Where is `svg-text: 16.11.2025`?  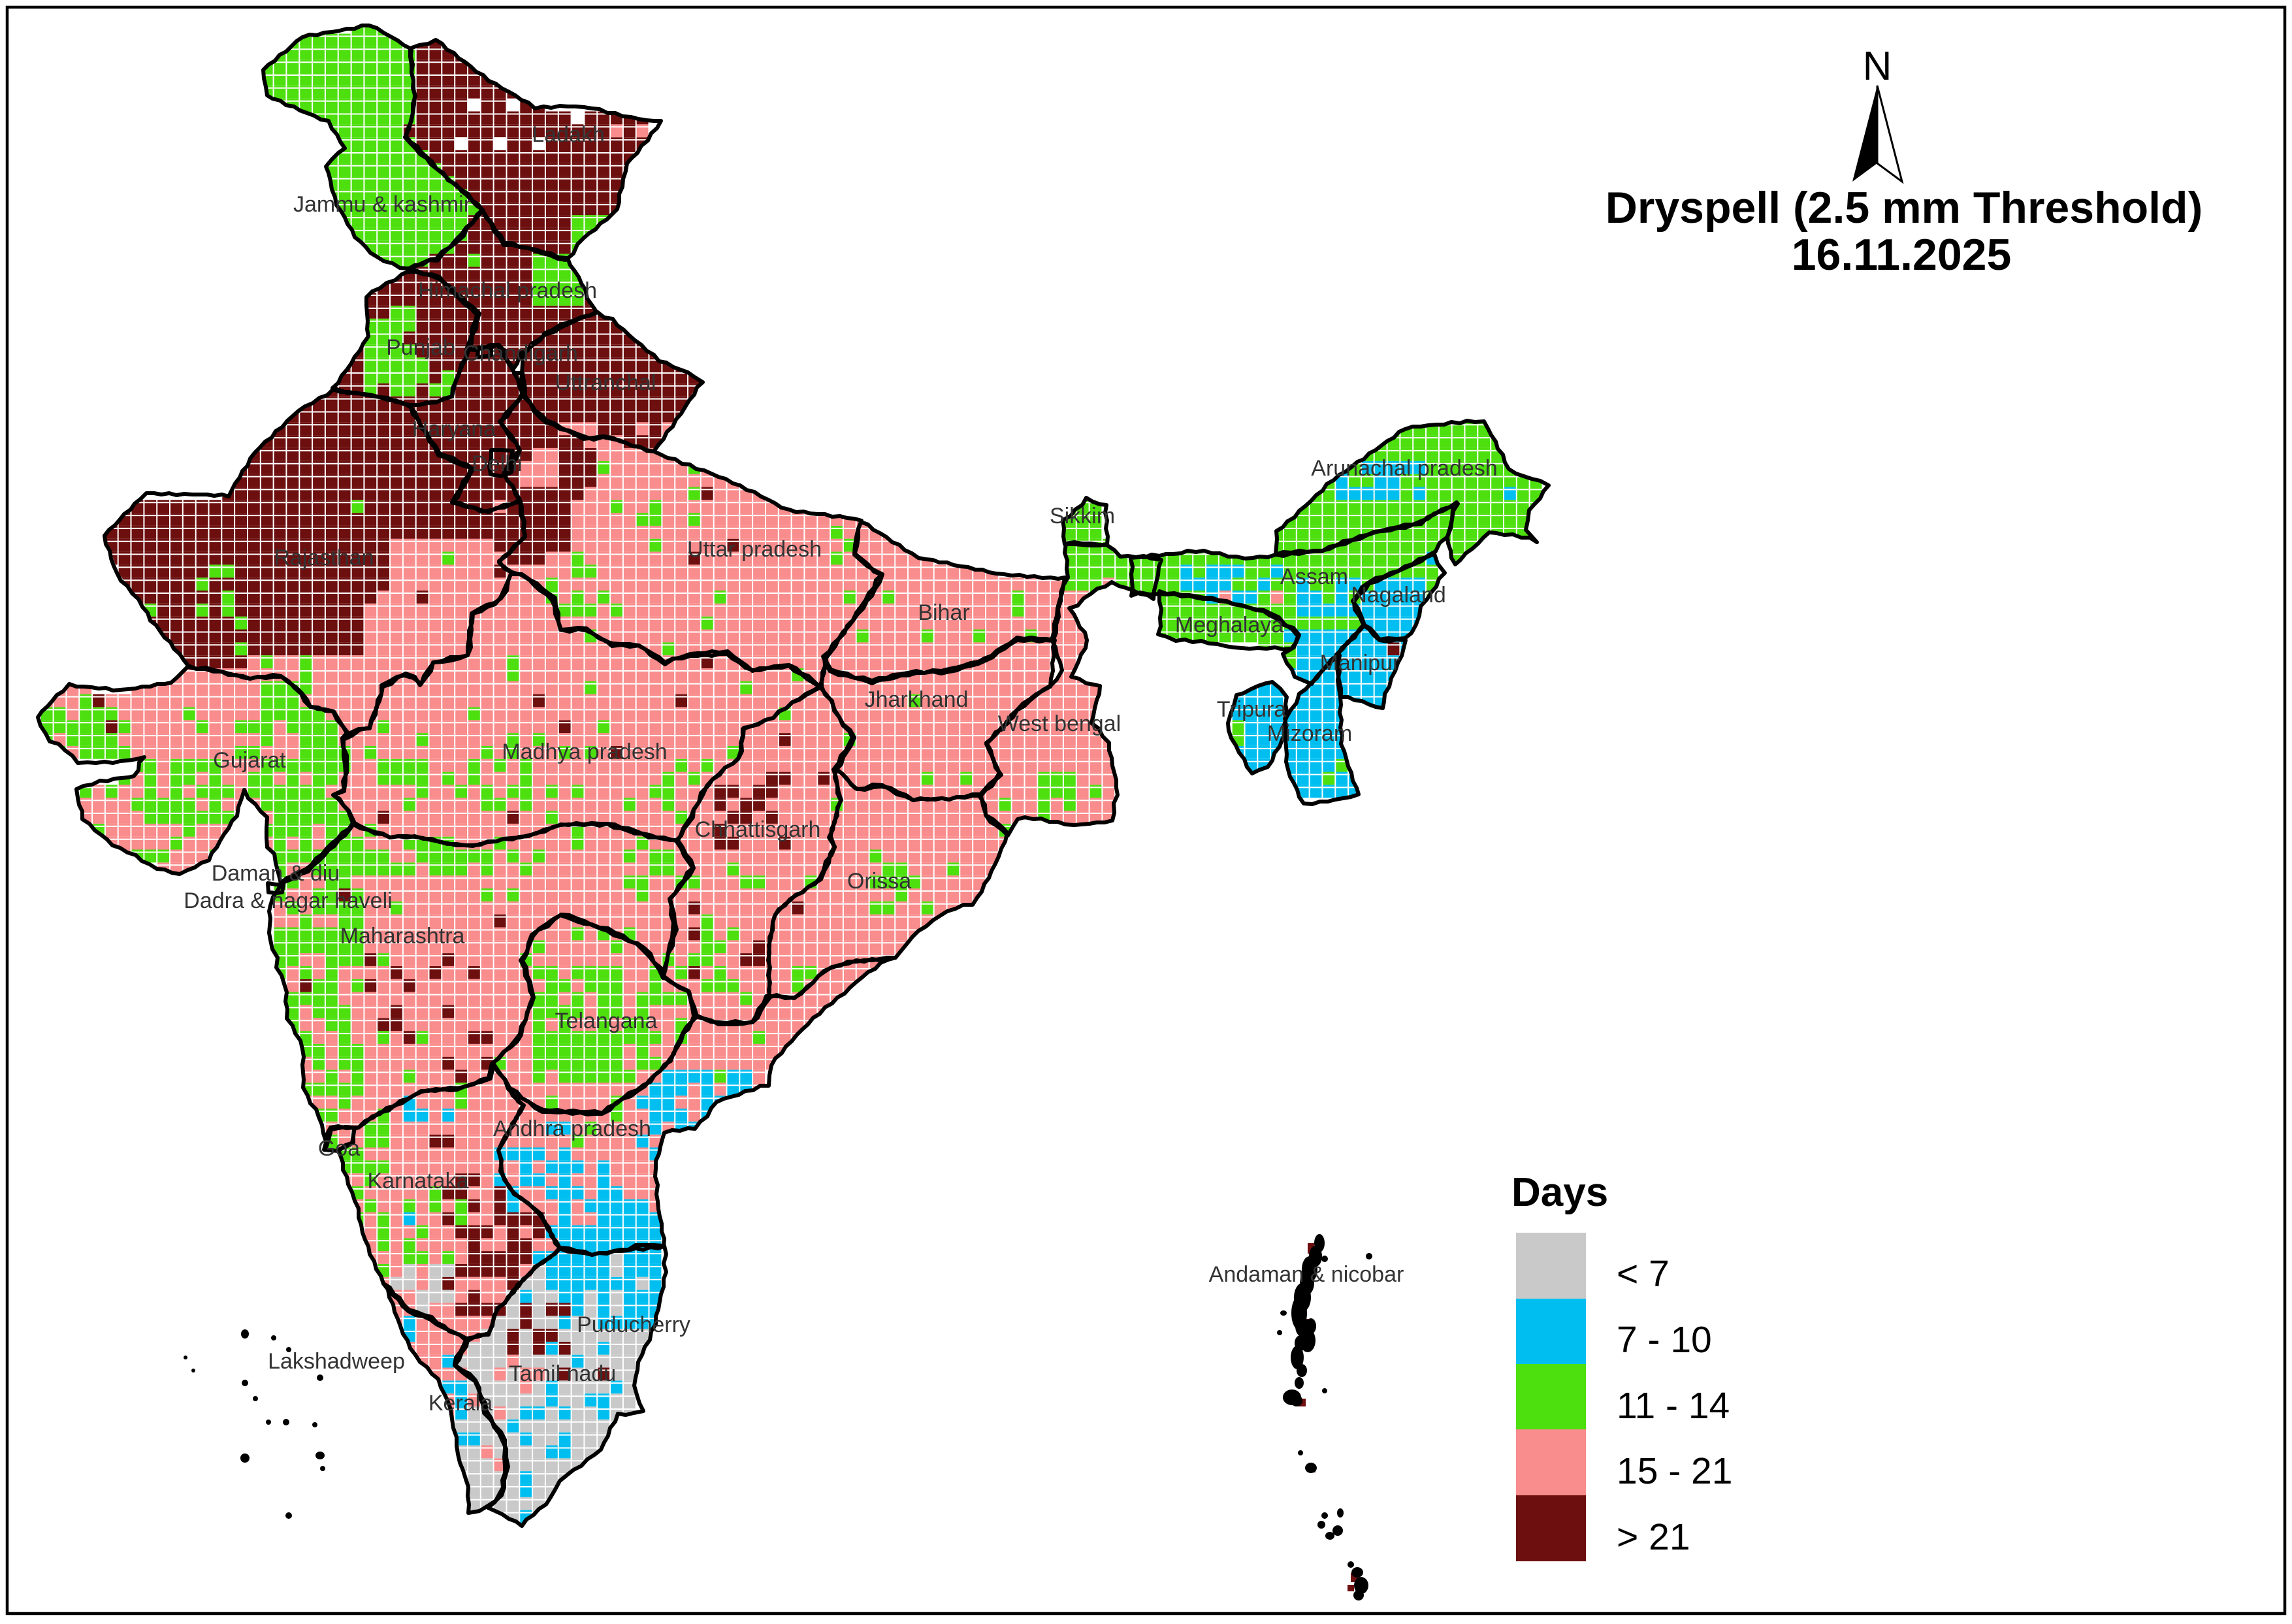
svg-text: 16.11.2025 is located at coordinates (1902, 255).